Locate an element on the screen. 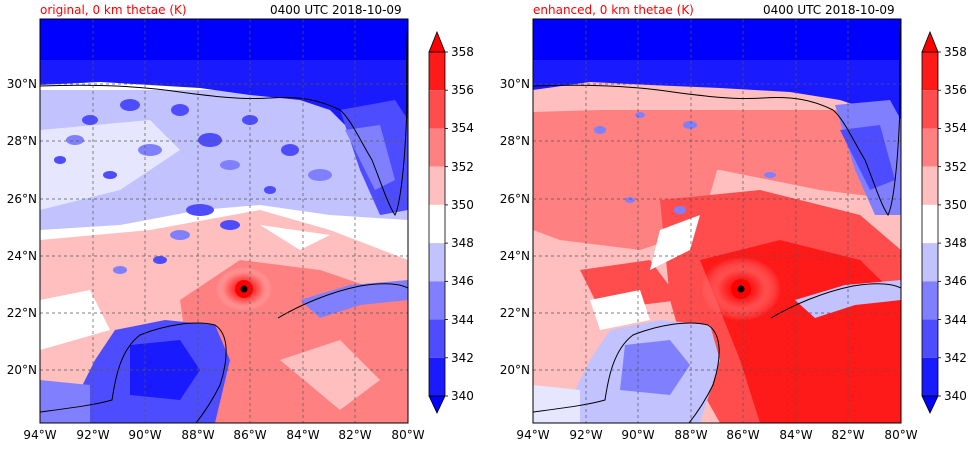  storm-center-marker-left is located at coordinates (244, 289).